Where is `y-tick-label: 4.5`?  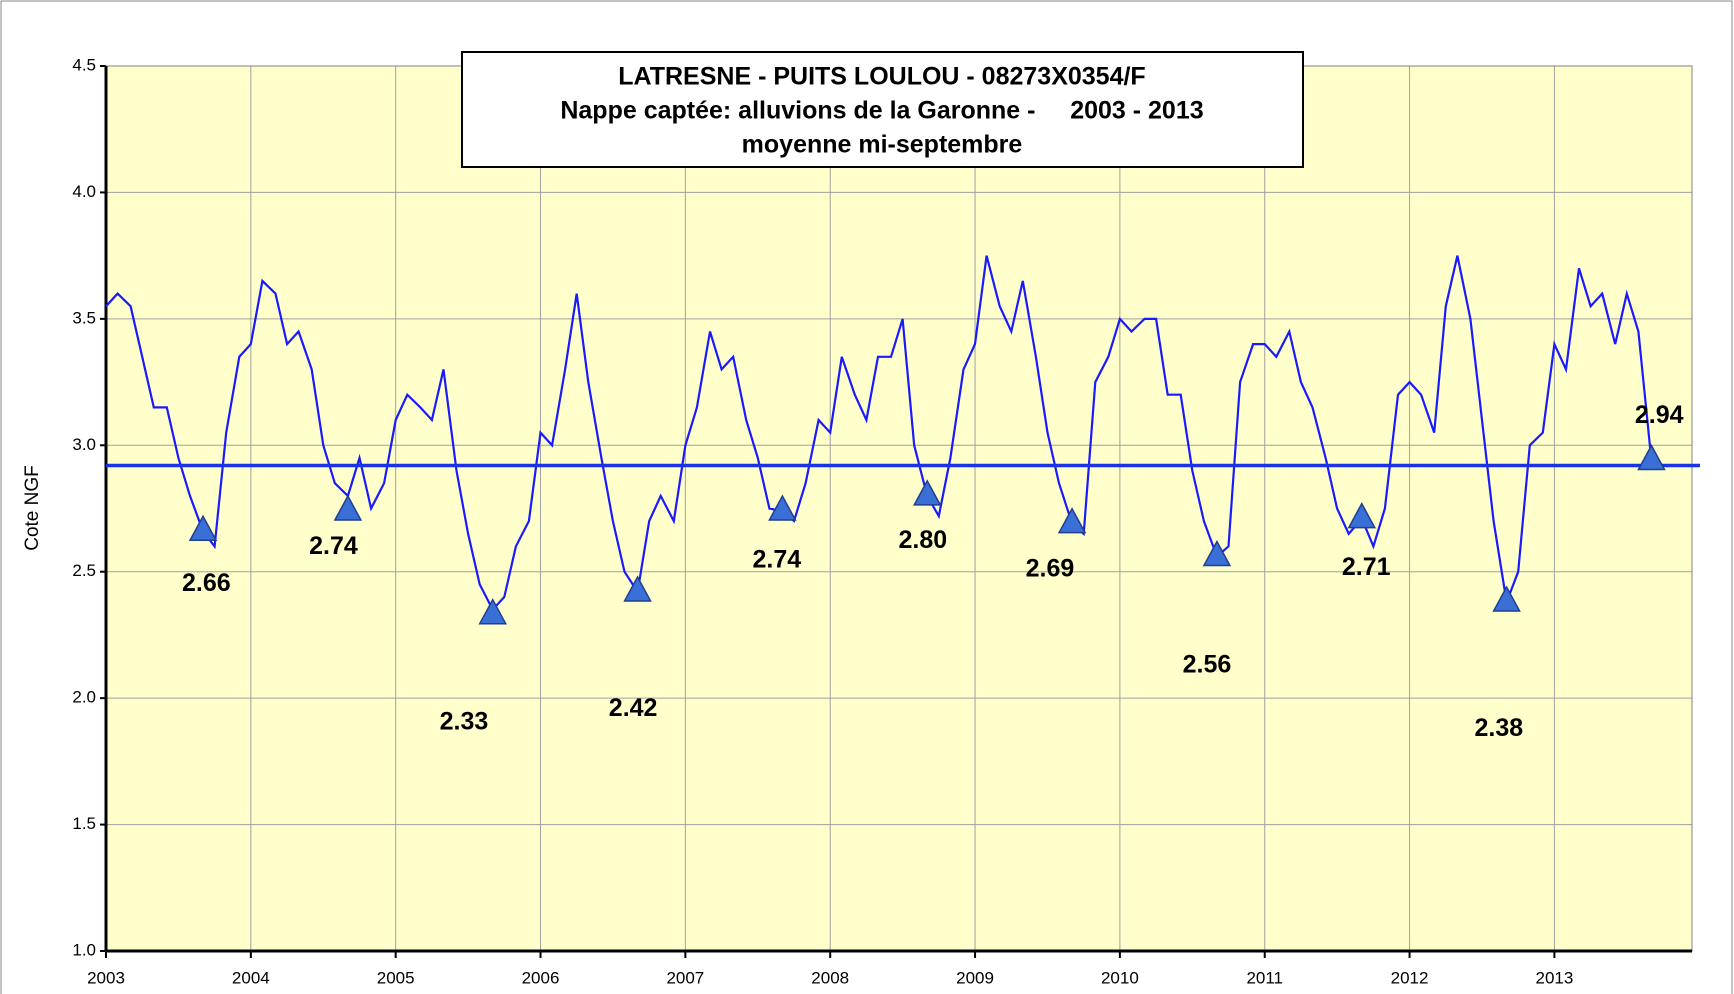 y-tick-label: 4.5 is located at coordinates (84, 64).